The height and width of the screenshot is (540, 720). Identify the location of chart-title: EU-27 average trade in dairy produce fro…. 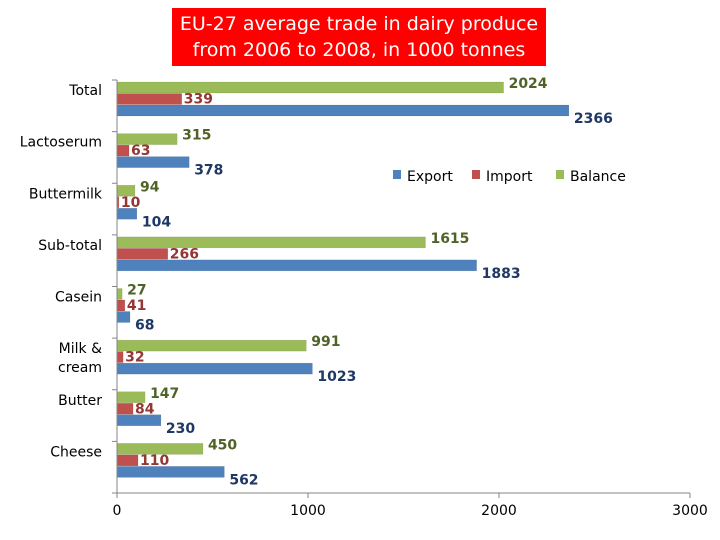
(359, 37).